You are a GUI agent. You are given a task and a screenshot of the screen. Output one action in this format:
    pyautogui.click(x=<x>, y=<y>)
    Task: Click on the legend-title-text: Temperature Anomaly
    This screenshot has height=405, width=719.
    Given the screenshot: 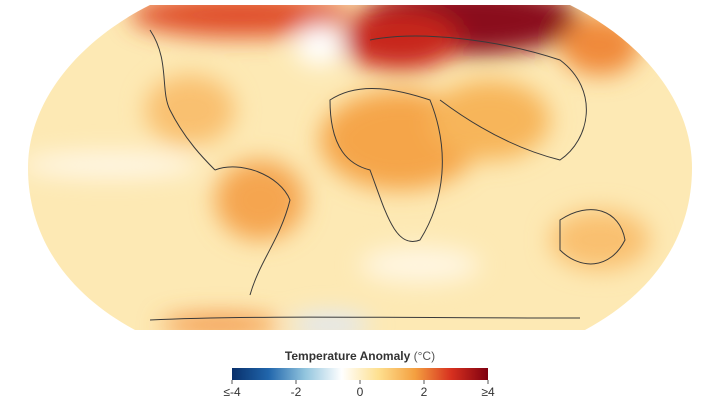 What is the action you would take?
    pyautogui.click(x=348, y=356)
    